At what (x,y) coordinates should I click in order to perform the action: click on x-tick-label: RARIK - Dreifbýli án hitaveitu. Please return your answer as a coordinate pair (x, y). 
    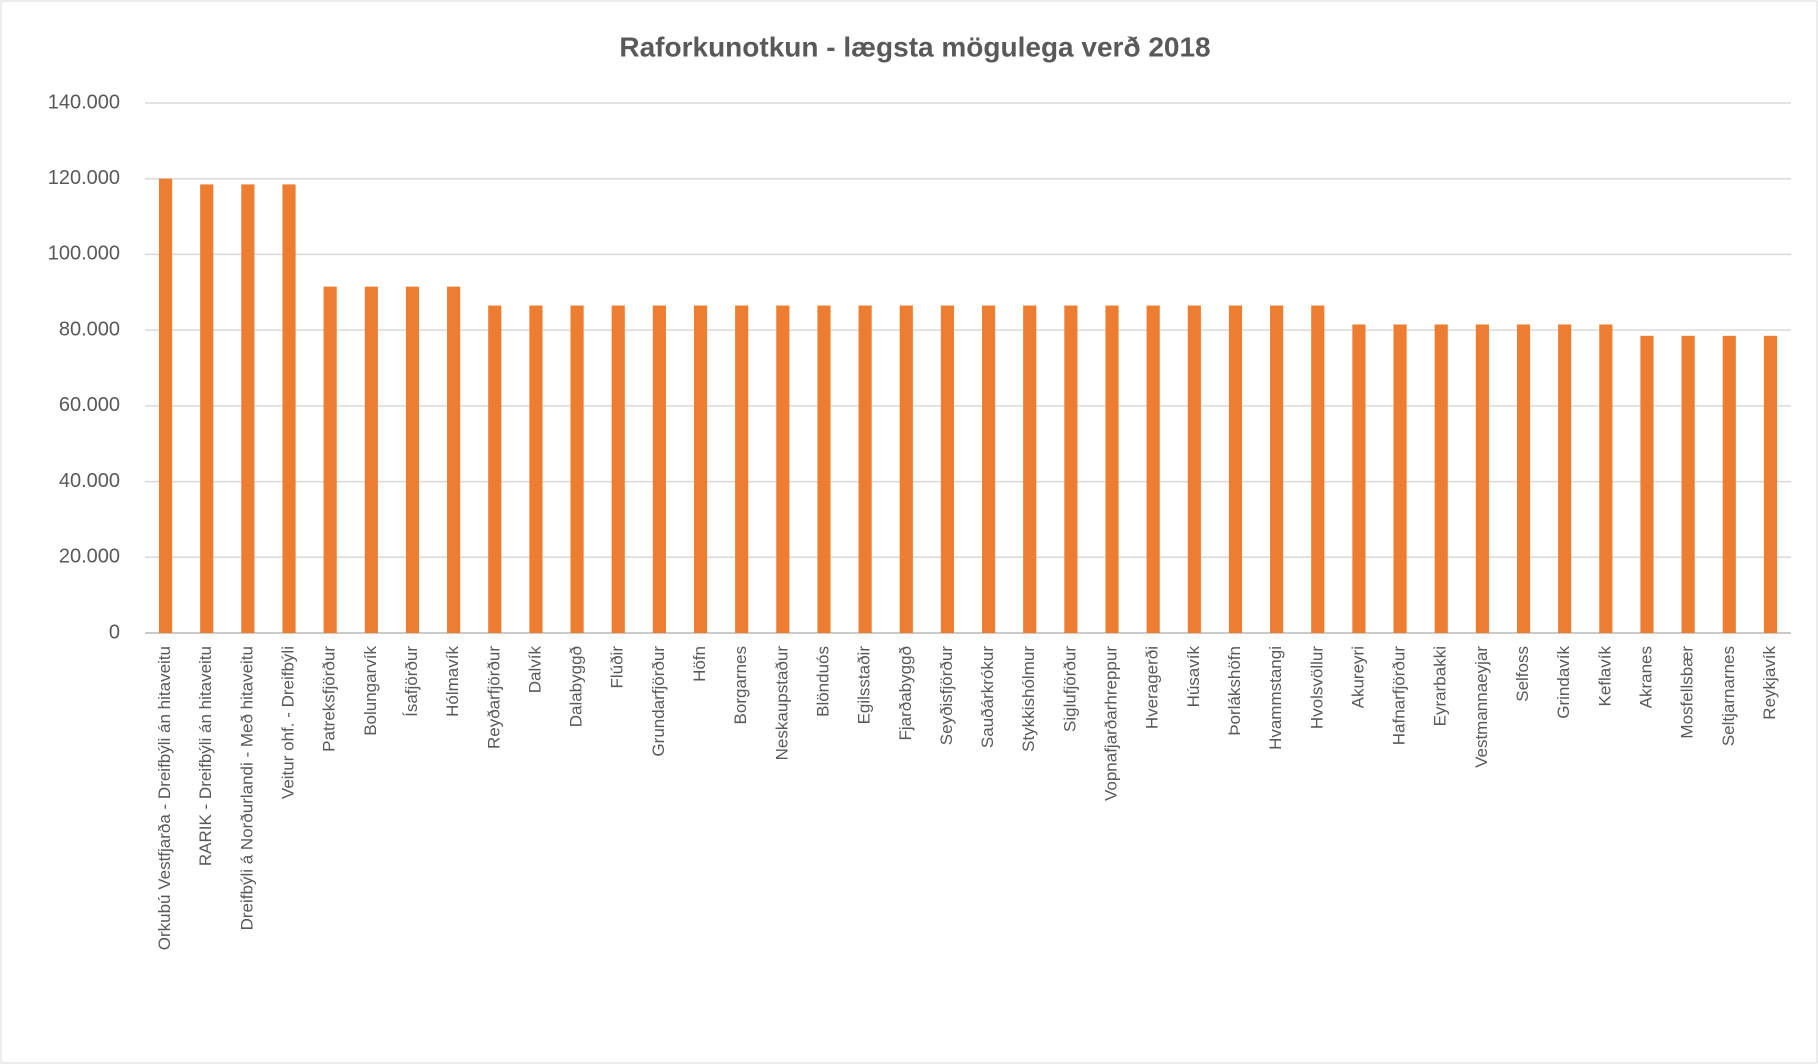
    Looking at the image, I should click on (205, 756).